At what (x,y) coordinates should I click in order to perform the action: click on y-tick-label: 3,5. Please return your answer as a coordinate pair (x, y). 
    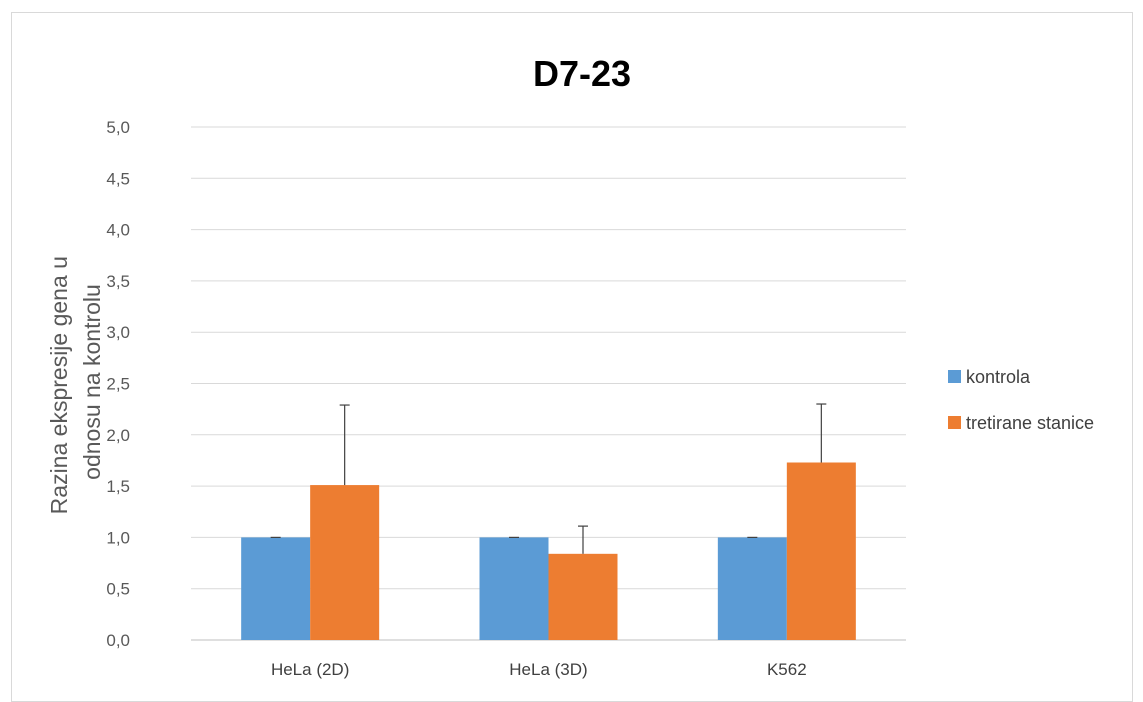
    Looking at the image, I should click on (118, 281).